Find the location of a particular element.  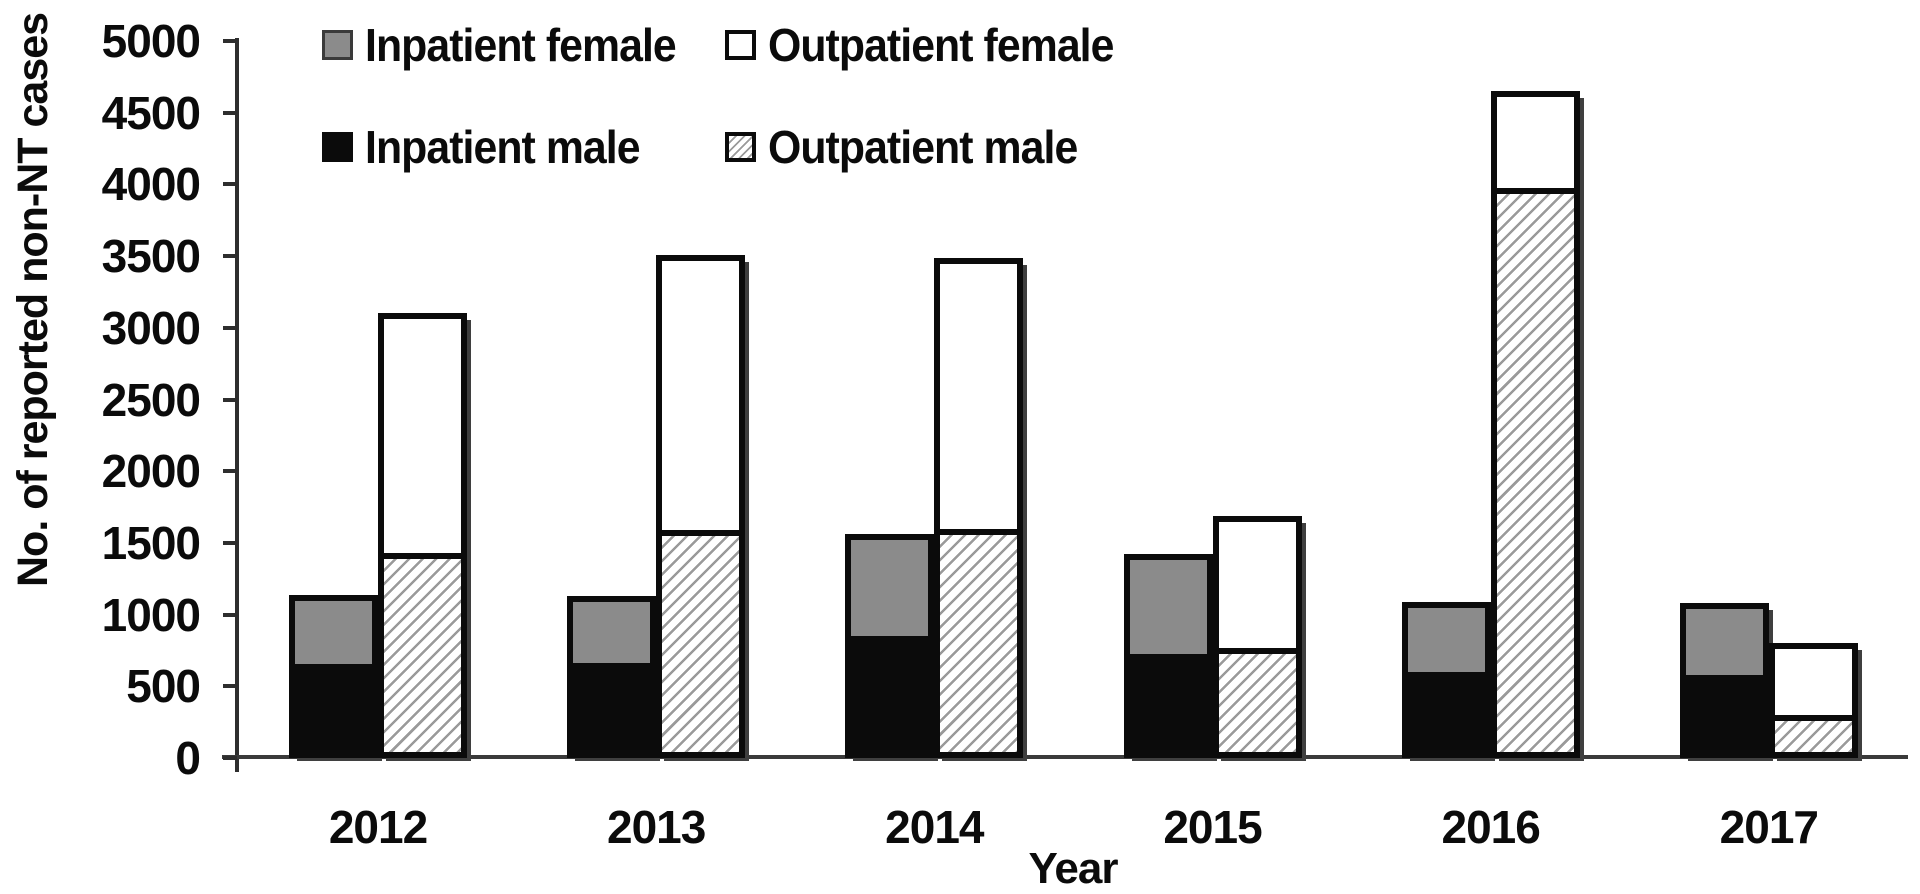

x-tick-label-2016: 2016 is located at coordinates (1490, 827).